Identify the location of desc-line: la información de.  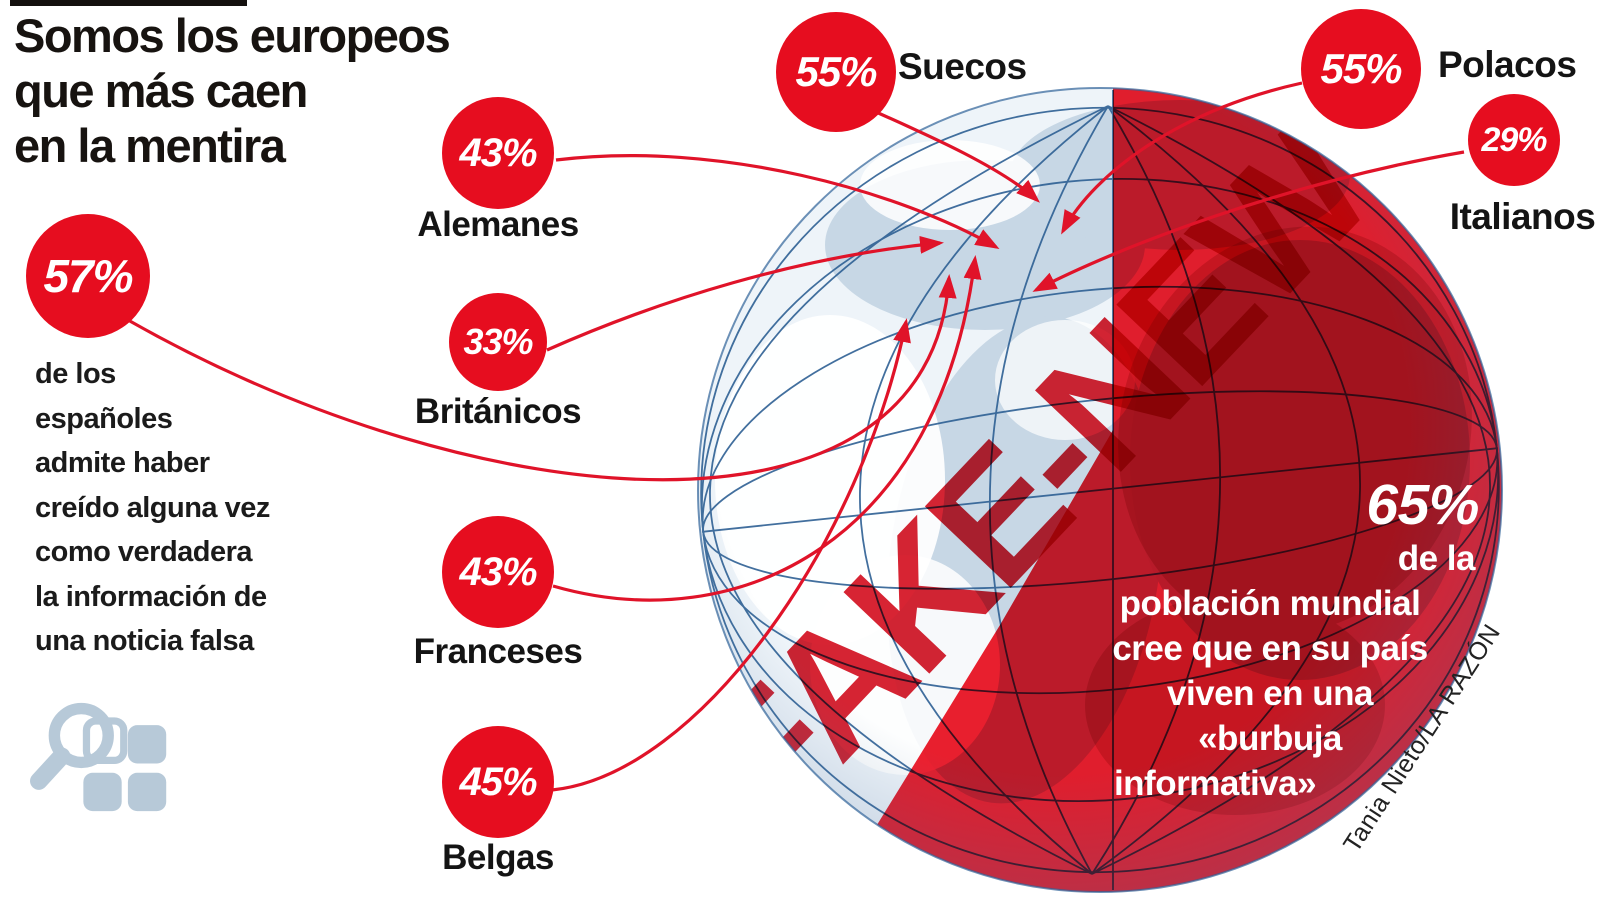
(151, 596).